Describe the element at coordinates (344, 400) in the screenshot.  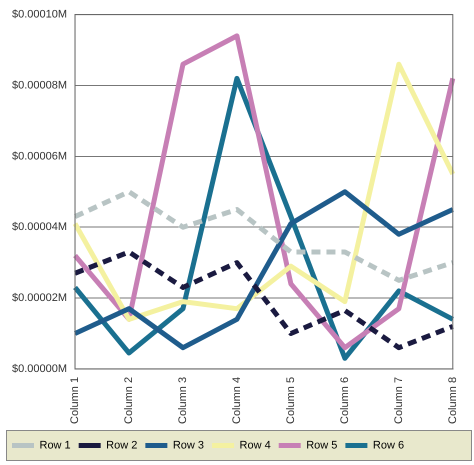
I see `x-tick-label: Column 6` at that location.